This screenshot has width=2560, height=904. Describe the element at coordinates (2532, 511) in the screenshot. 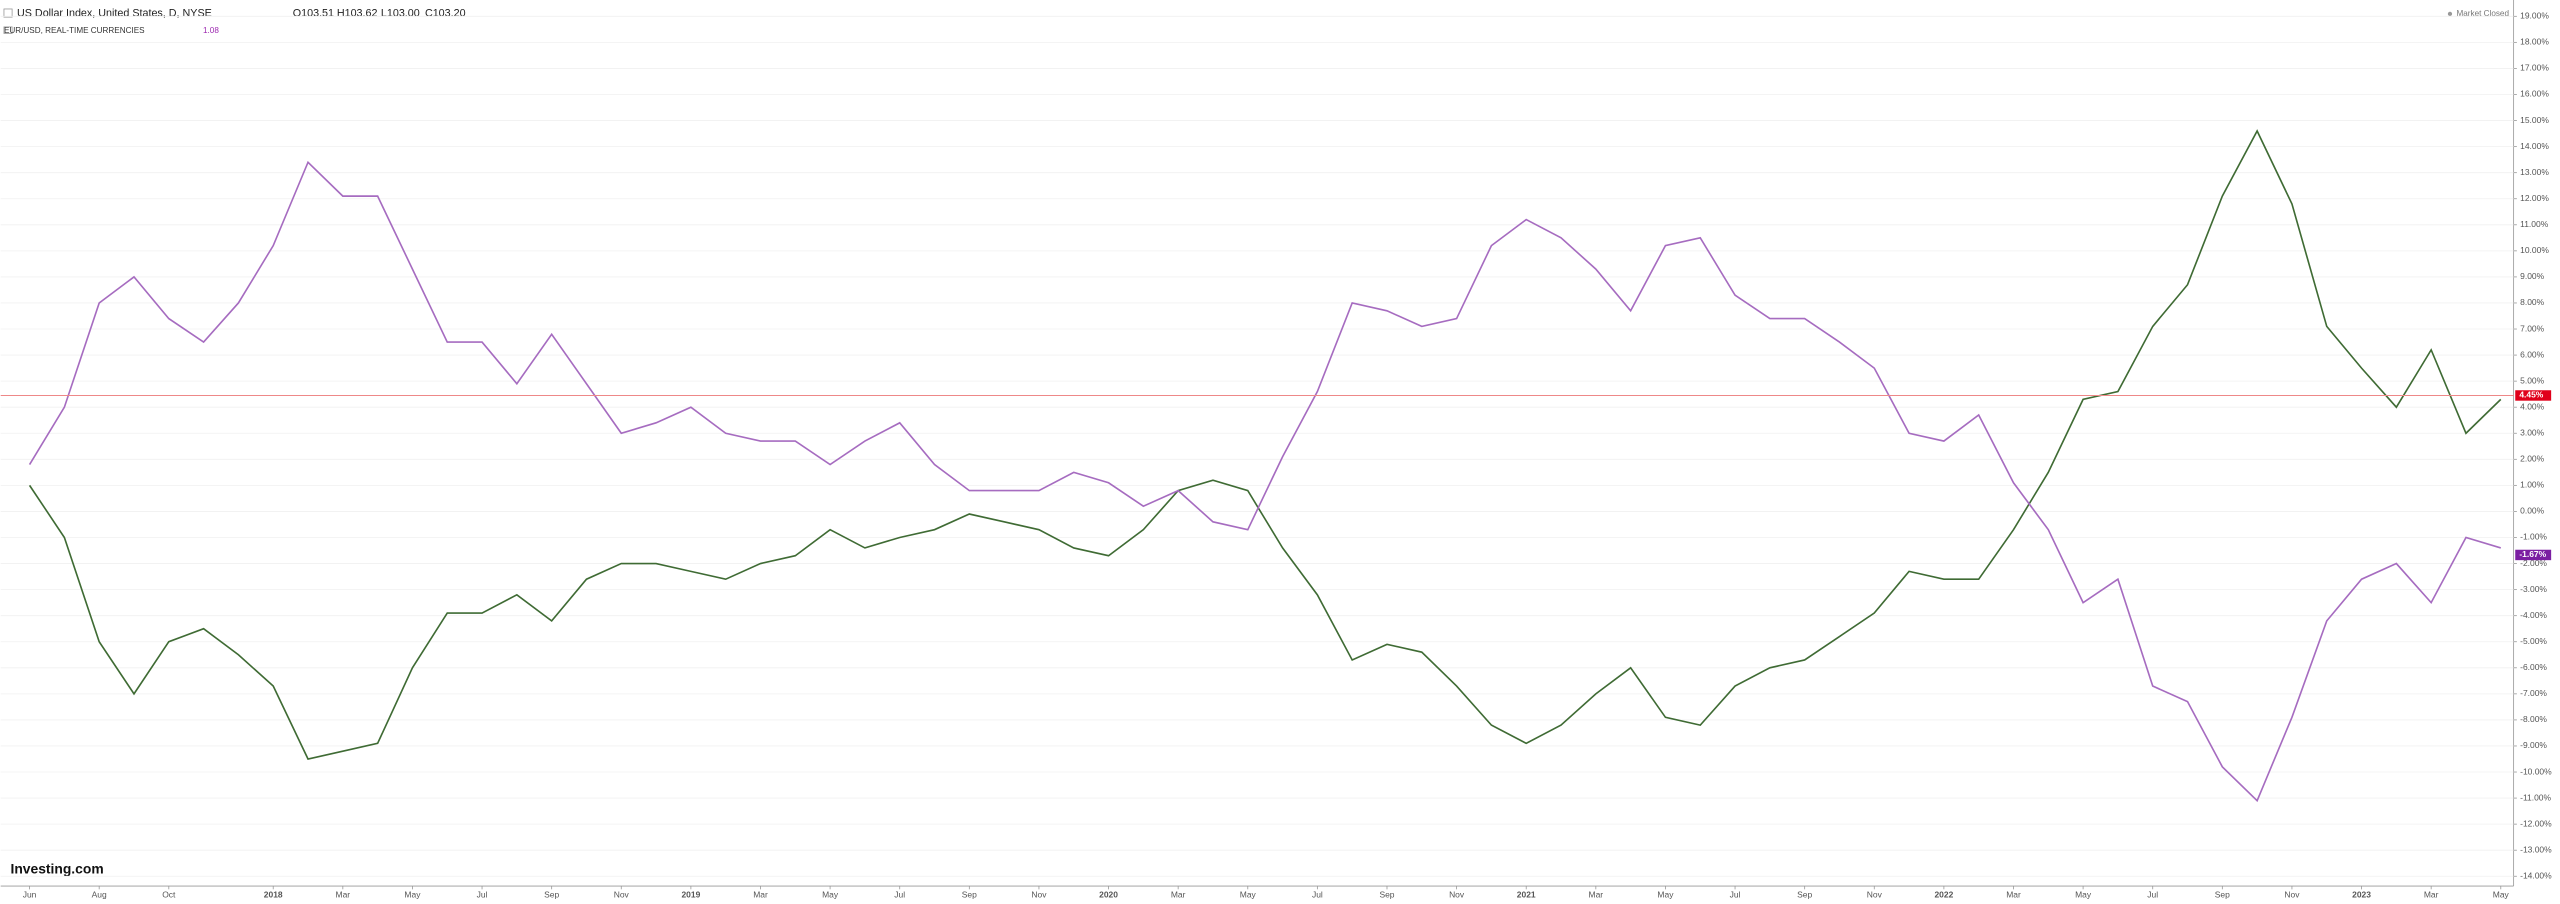

I see `y-tick-label: 0.00%` at that location.